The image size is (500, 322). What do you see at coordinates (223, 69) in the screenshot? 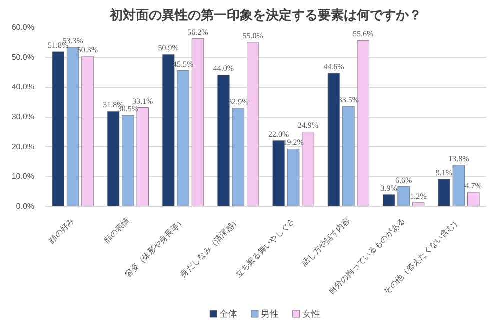
I see `data-label: 44.0%` at bounding box center [223, 69].